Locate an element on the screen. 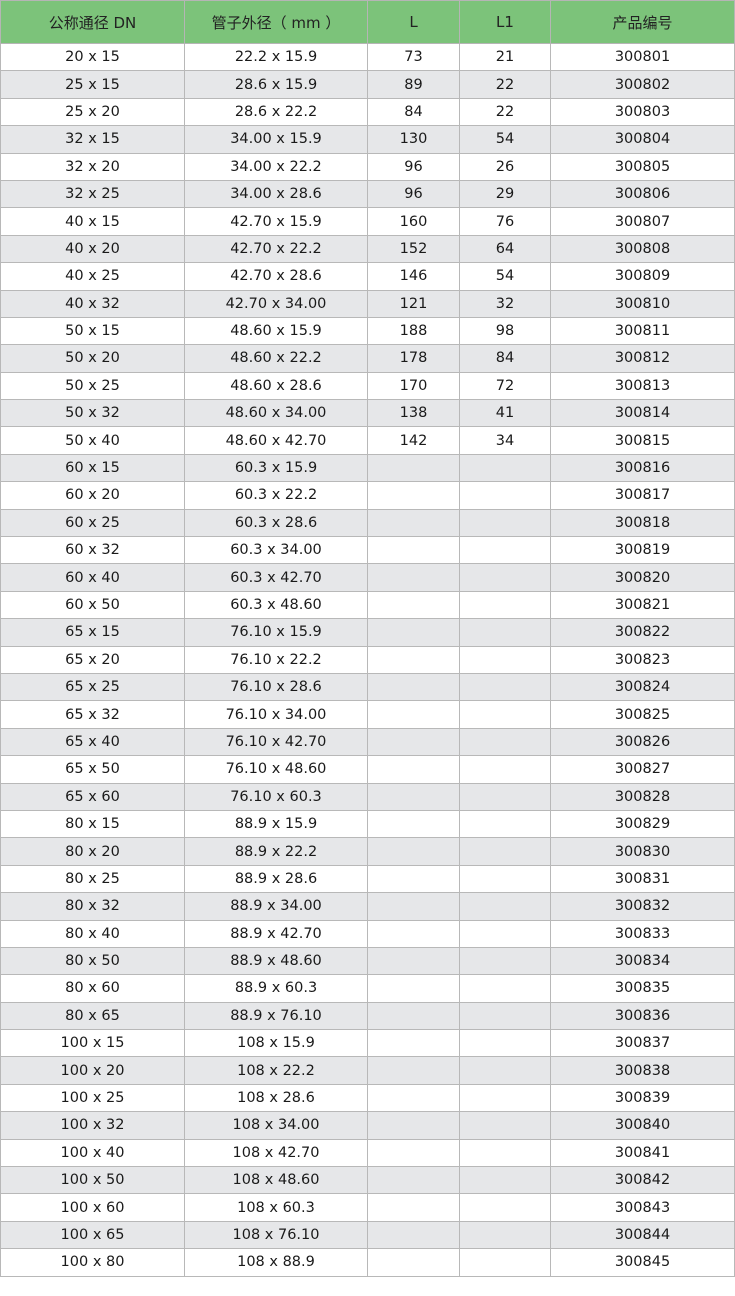 The image size is (735, 1296). cell-l1: 32 is located at coordinates (505, 303).